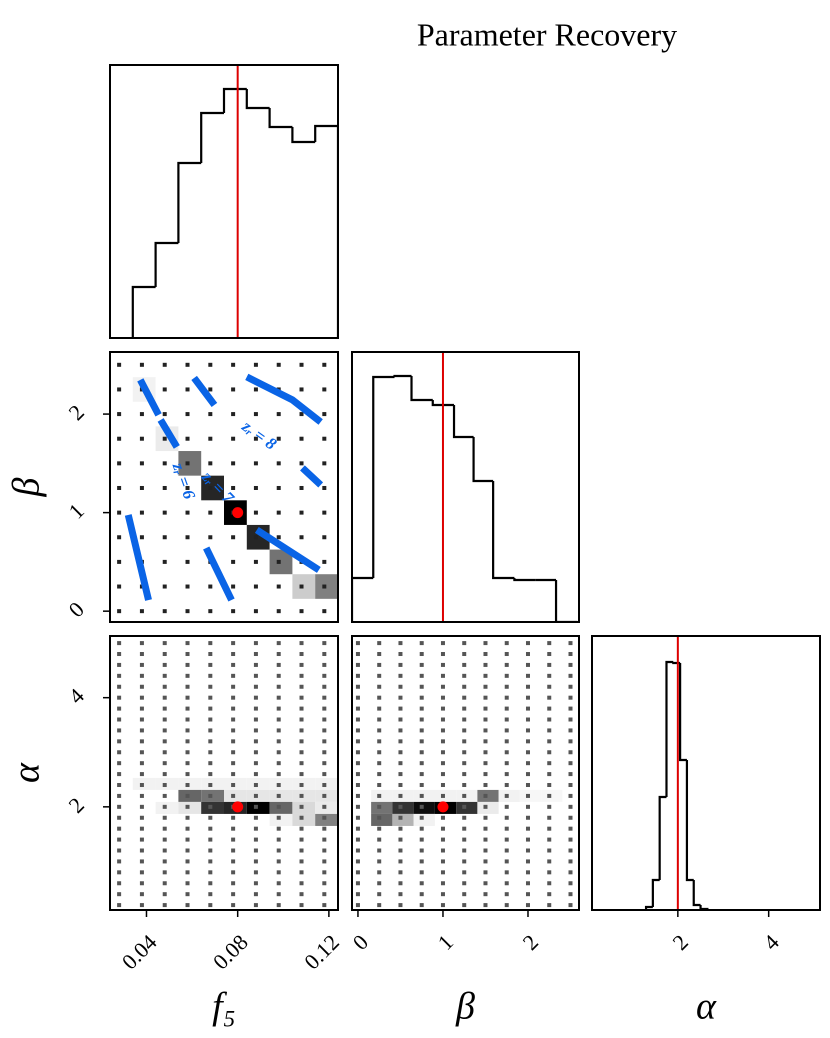  I want to click on chart-title: Parameter Recovery, so click(547, 34).